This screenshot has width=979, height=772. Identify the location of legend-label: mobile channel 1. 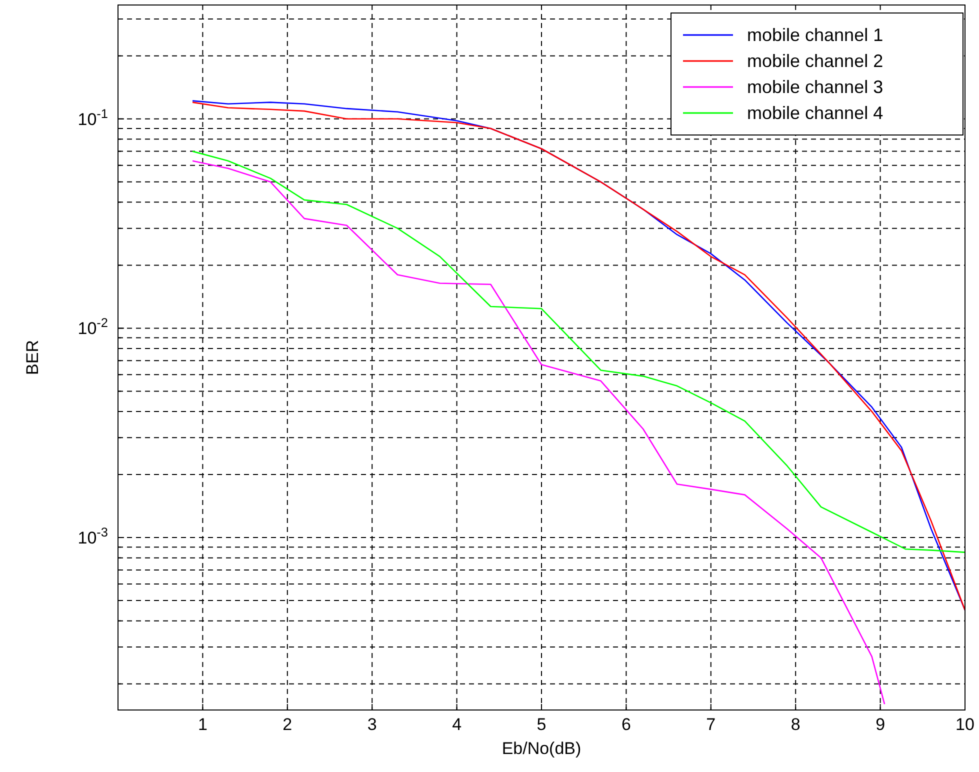
(815, 35).